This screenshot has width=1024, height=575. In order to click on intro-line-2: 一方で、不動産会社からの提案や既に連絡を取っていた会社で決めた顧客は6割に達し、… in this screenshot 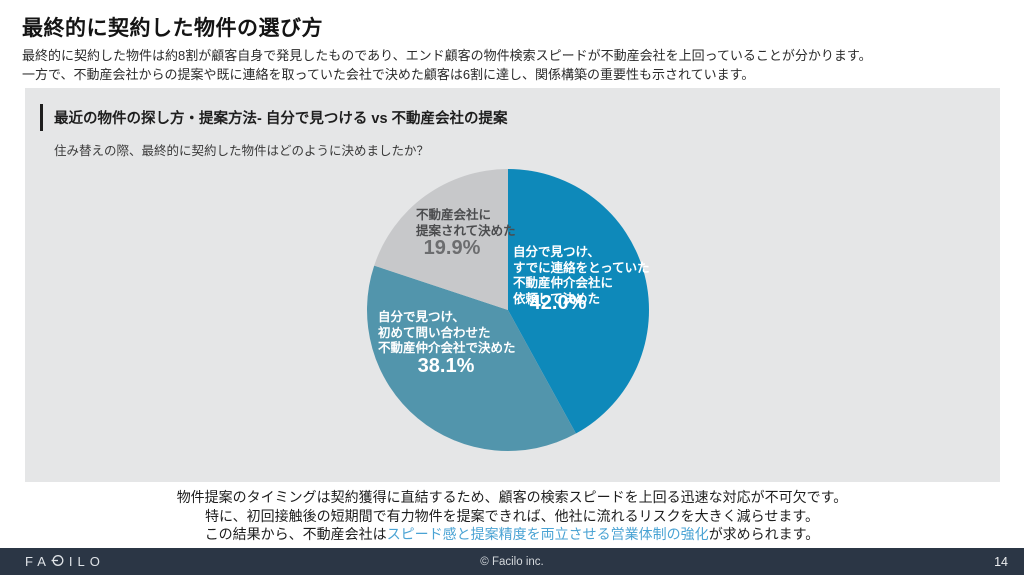, I will do `click(388, 74)`.